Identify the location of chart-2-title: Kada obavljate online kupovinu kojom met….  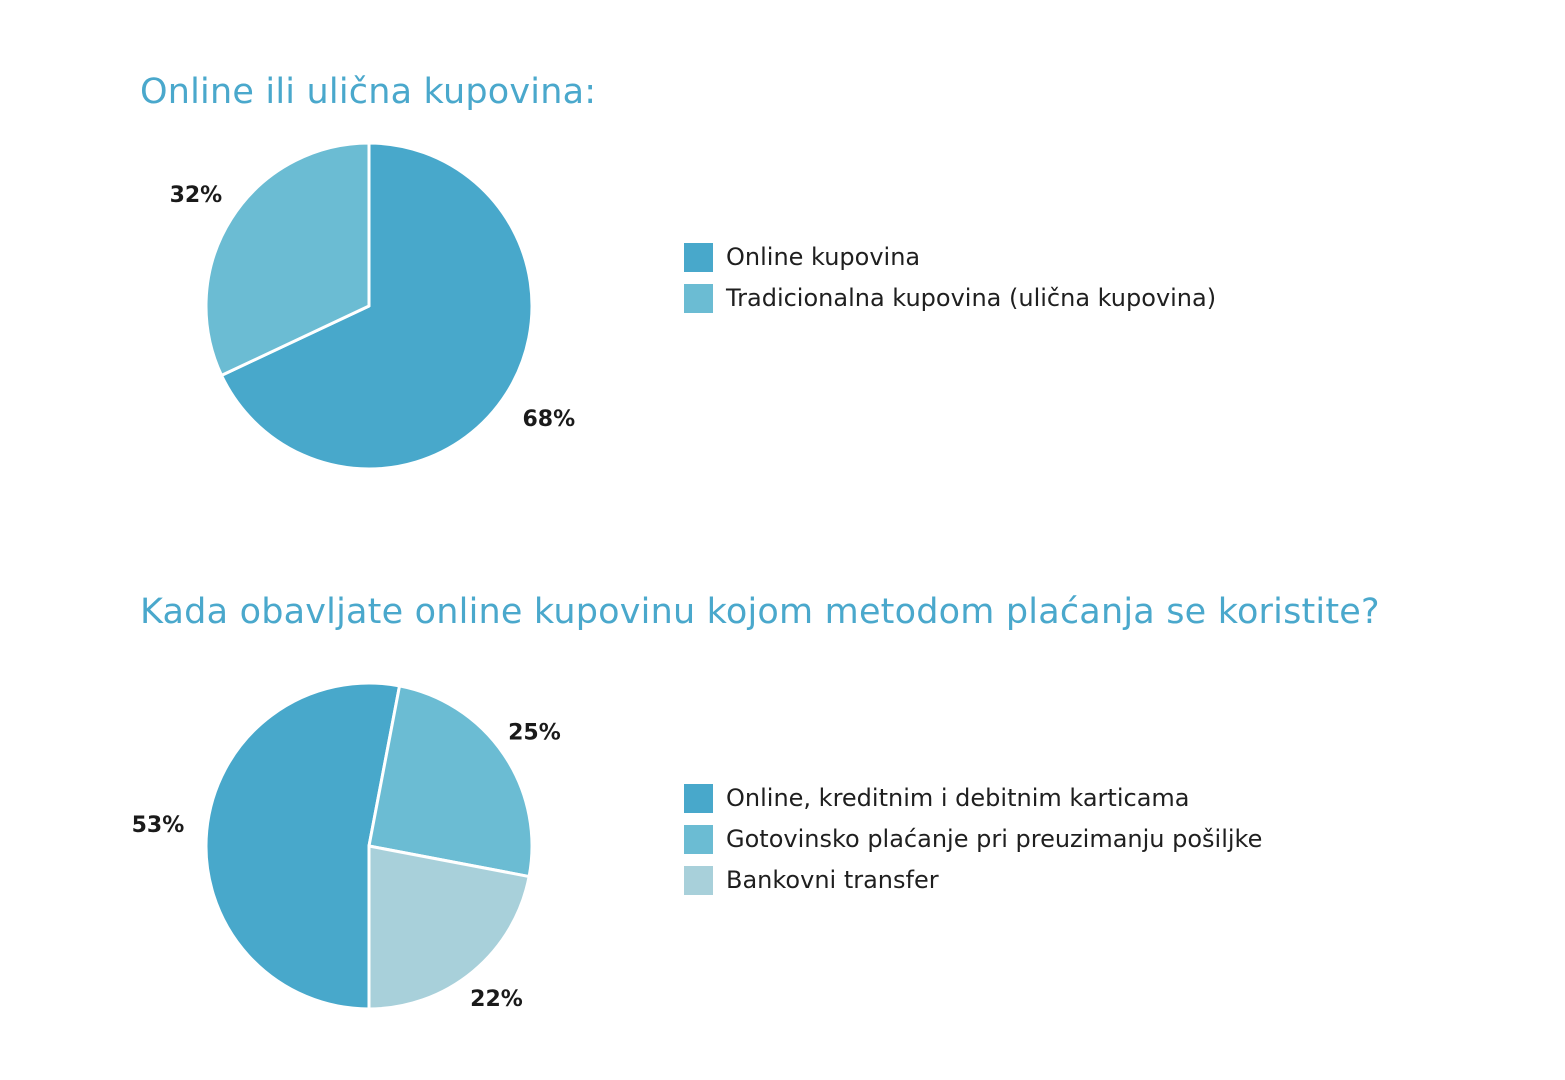
(760, 612).